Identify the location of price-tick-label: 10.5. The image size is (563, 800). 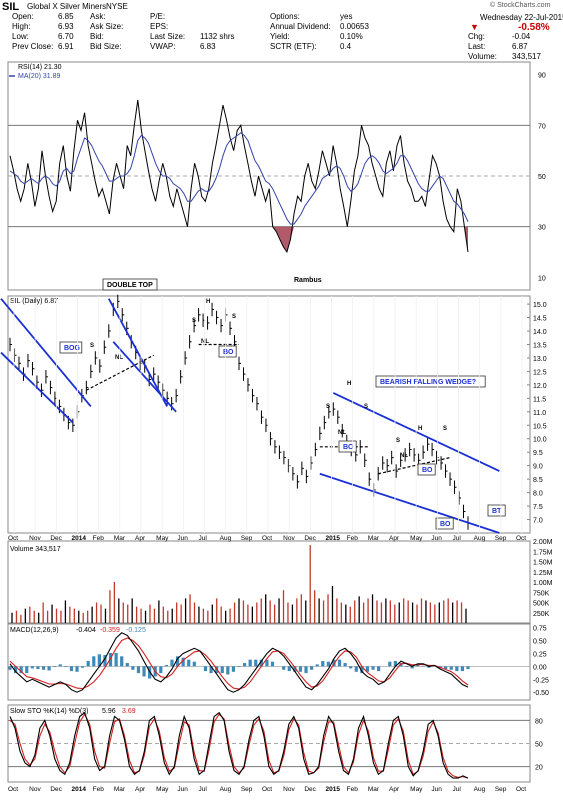
(540, 426).